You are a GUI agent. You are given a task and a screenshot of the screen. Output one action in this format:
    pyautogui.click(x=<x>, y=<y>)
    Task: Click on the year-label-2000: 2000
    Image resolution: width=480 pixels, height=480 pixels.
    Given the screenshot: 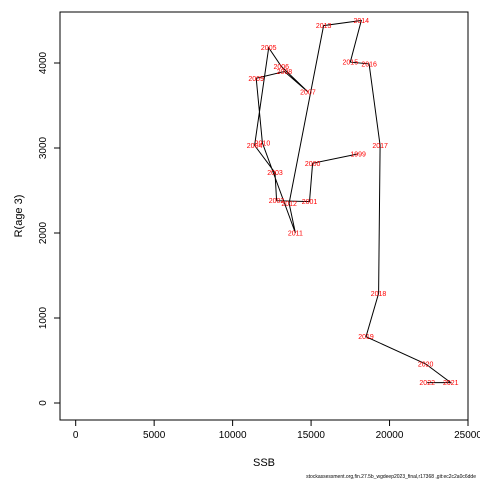 What is the action you would take?
    pyautogui.click(x=313, y=164)
    